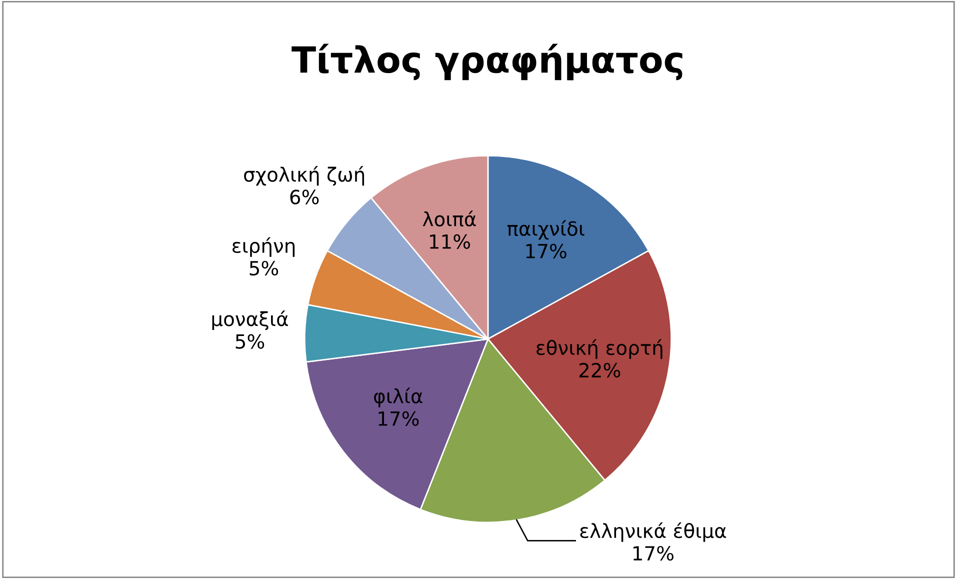 Image resolution: width=957 pixels, height=579 pixels. I want to click on slice-label: εθνική εορτή, so click(599, 349).